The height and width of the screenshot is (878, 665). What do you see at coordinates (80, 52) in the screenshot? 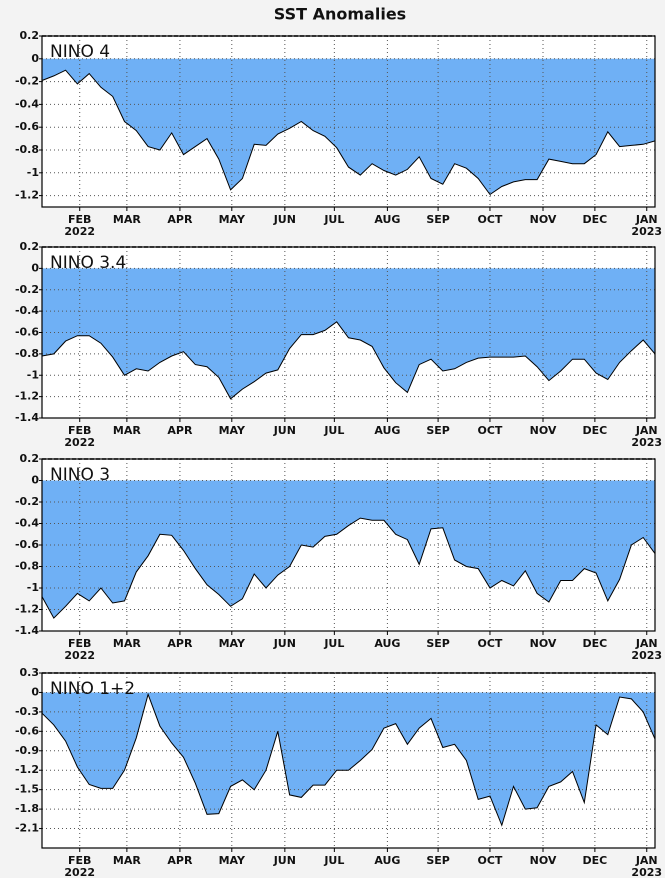
I see `panel-title: NINO 4` at bounding box center [80, 52].